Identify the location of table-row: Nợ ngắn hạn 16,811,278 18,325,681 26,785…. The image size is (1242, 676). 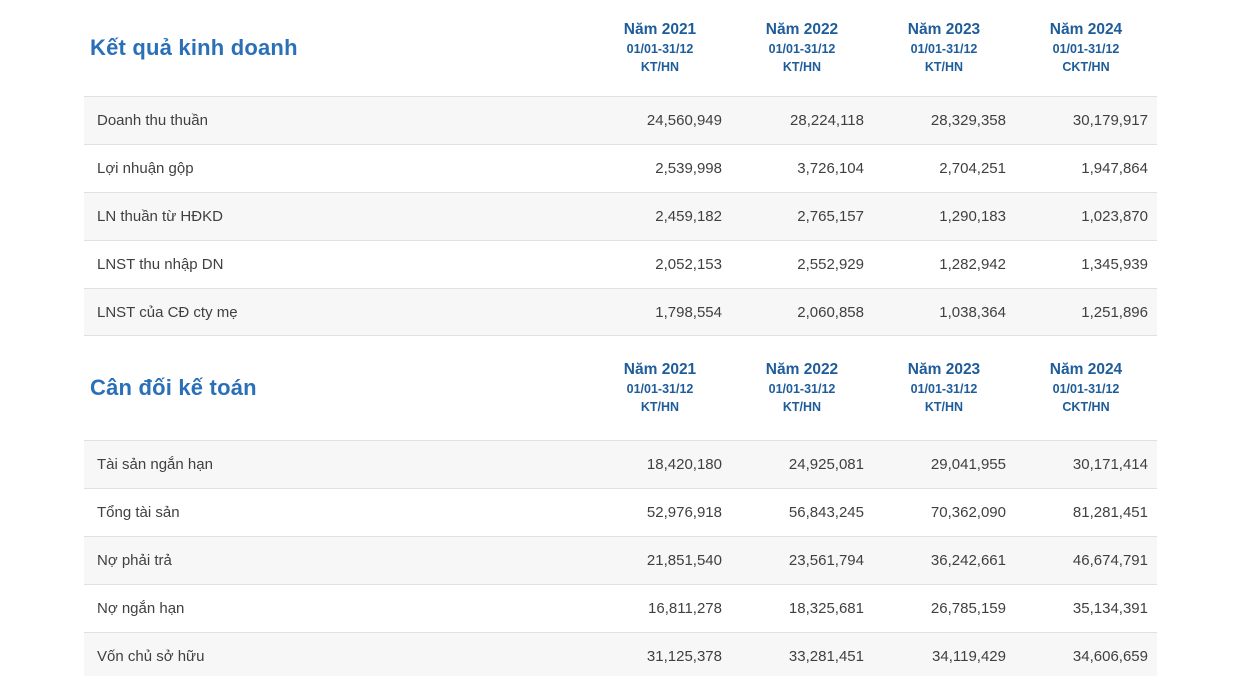
(620, 608).